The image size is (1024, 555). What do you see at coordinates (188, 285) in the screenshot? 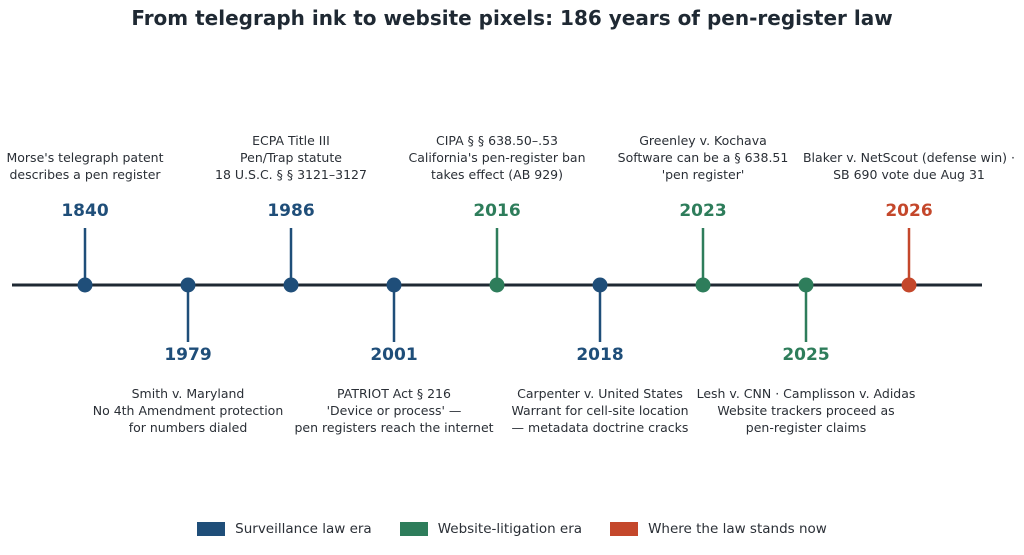
I see `event-dot-1979` at bounding box center [188, 285].